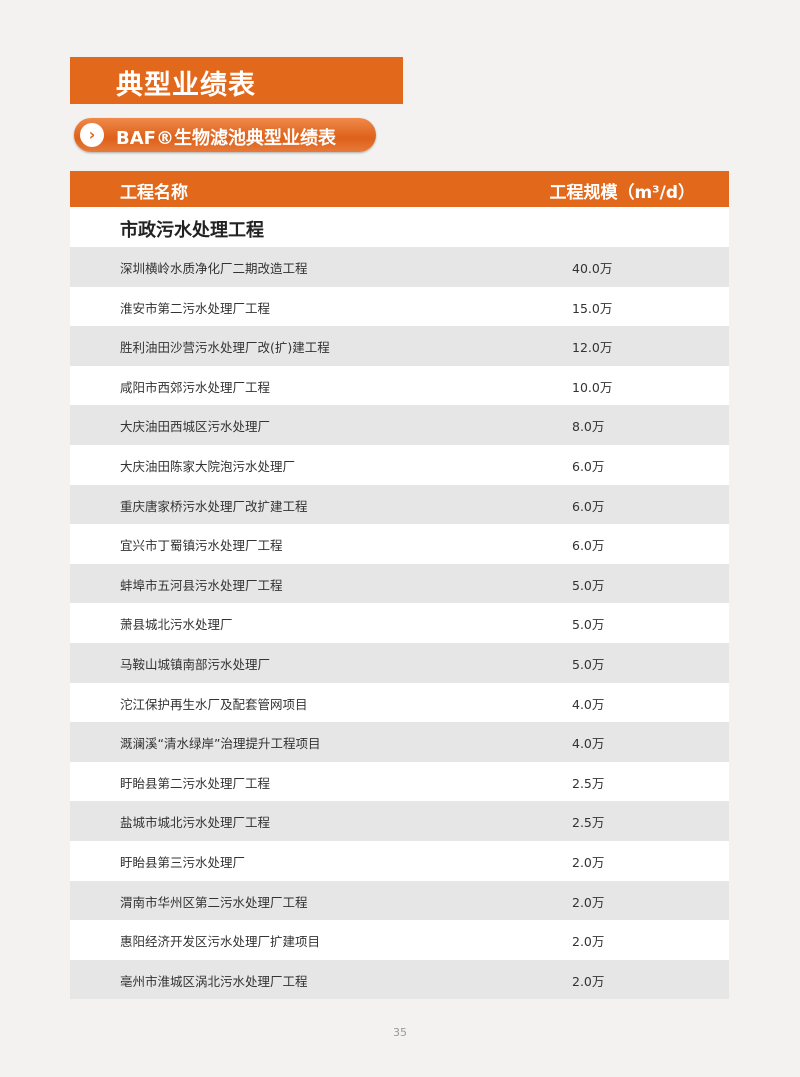  What do you see at coordinates (220, 942) in the screenshot?
I see `project-name: 惠阳经济开发区污水处理厂扩建项目` at bounding box center [220, 942].